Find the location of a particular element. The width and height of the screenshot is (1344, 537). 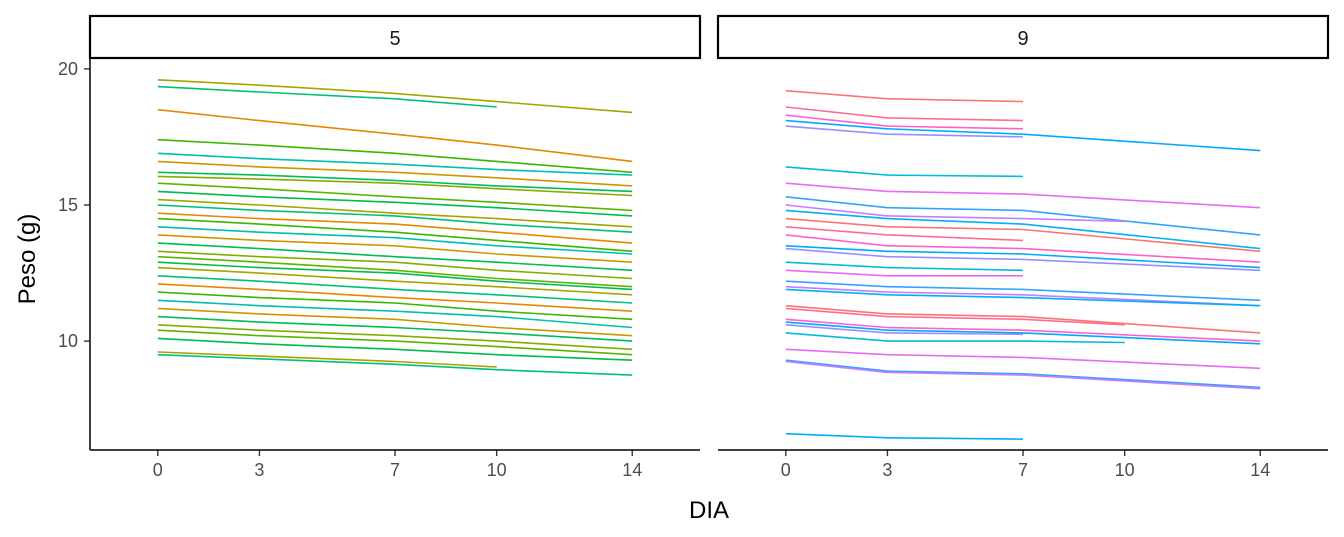

y-ticks: 10 15 20 is located at coordinates (74, 205).